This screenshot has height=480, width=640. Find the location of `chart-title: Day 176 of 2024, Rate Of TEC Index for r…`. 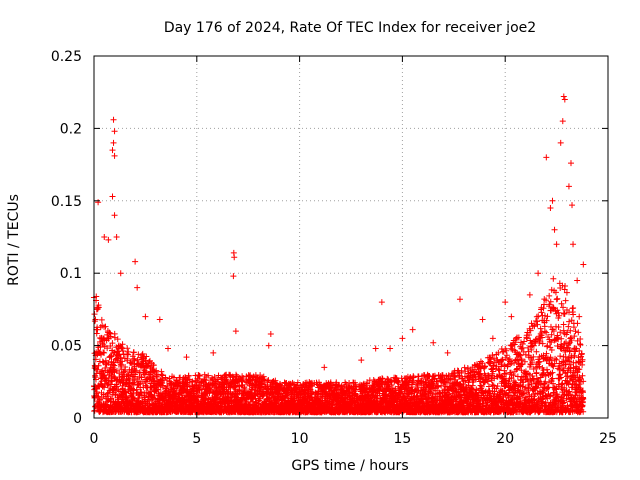

chart-title: Day 176 of 2024, Rate Of TEC Index for r… is located at coordinates (350, 28).